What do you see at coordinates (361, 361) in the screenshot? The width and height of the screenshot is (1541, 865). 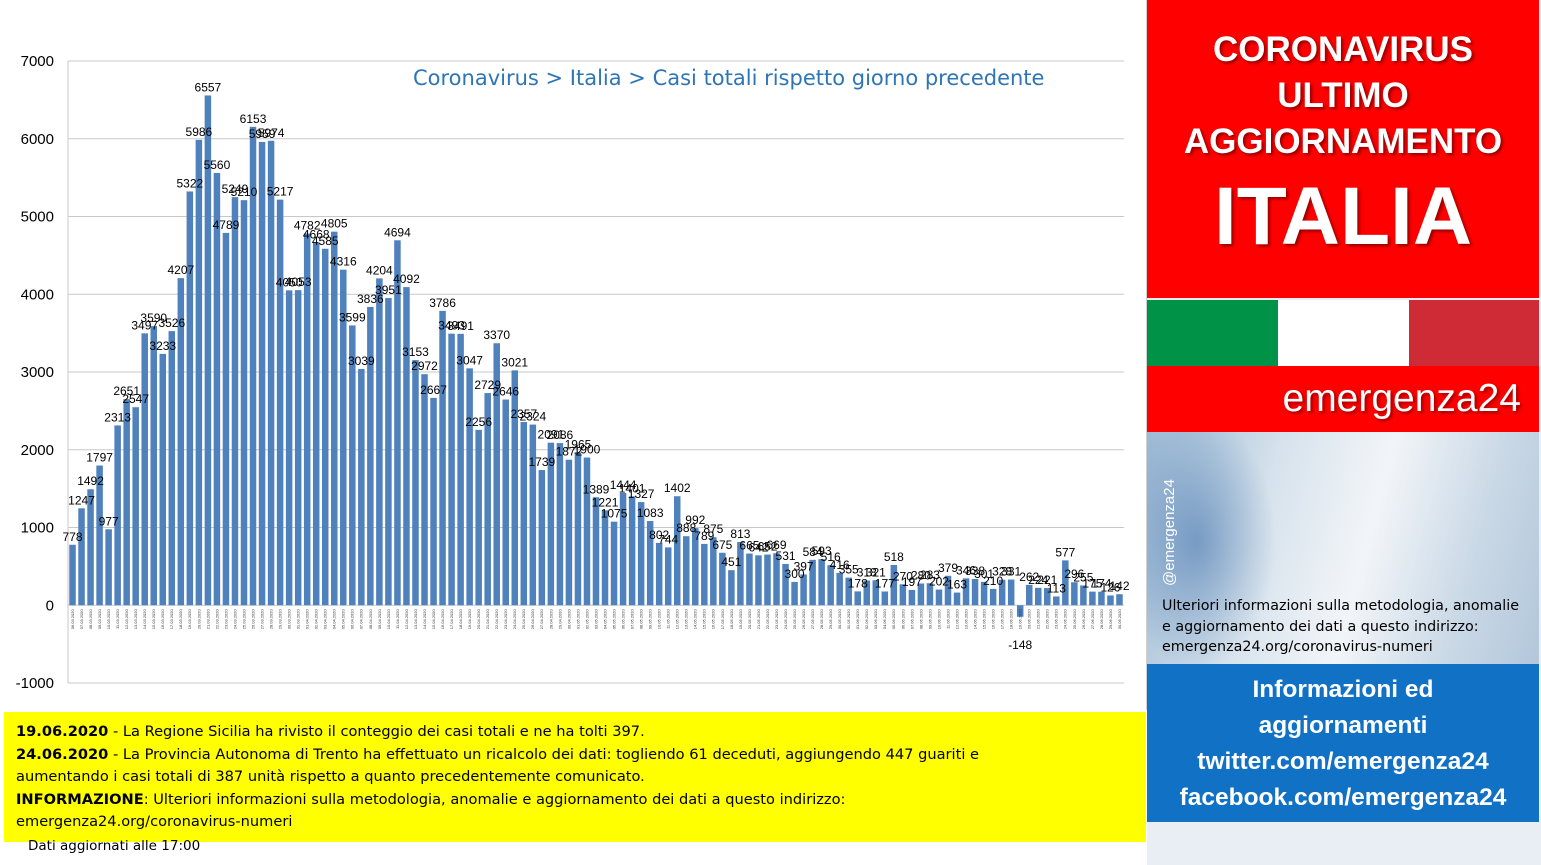 I see `data-label: 3039` at bounding box center [361, 361].